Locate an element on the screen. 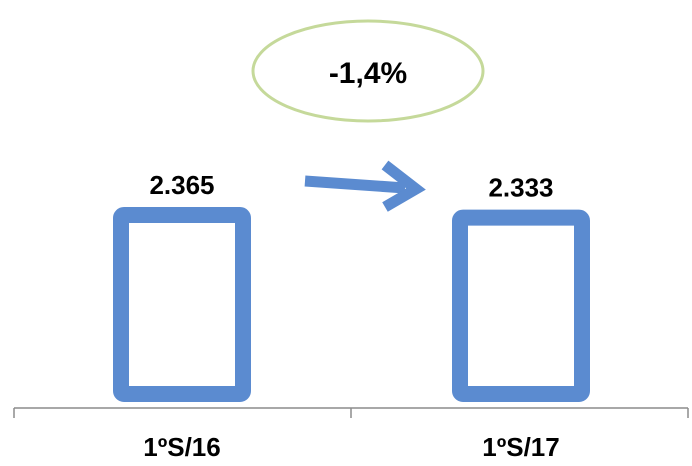 The image size is (692, 466). change-ellipse is located at coordinates (368, 71).